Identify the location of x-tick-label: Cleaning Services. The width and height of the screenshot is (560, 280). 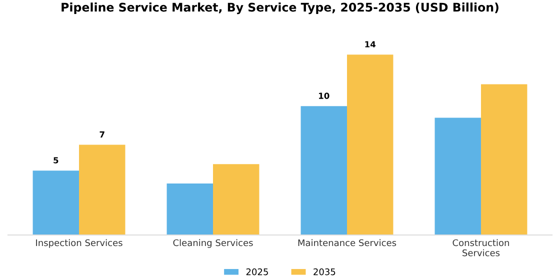
(213, 243).